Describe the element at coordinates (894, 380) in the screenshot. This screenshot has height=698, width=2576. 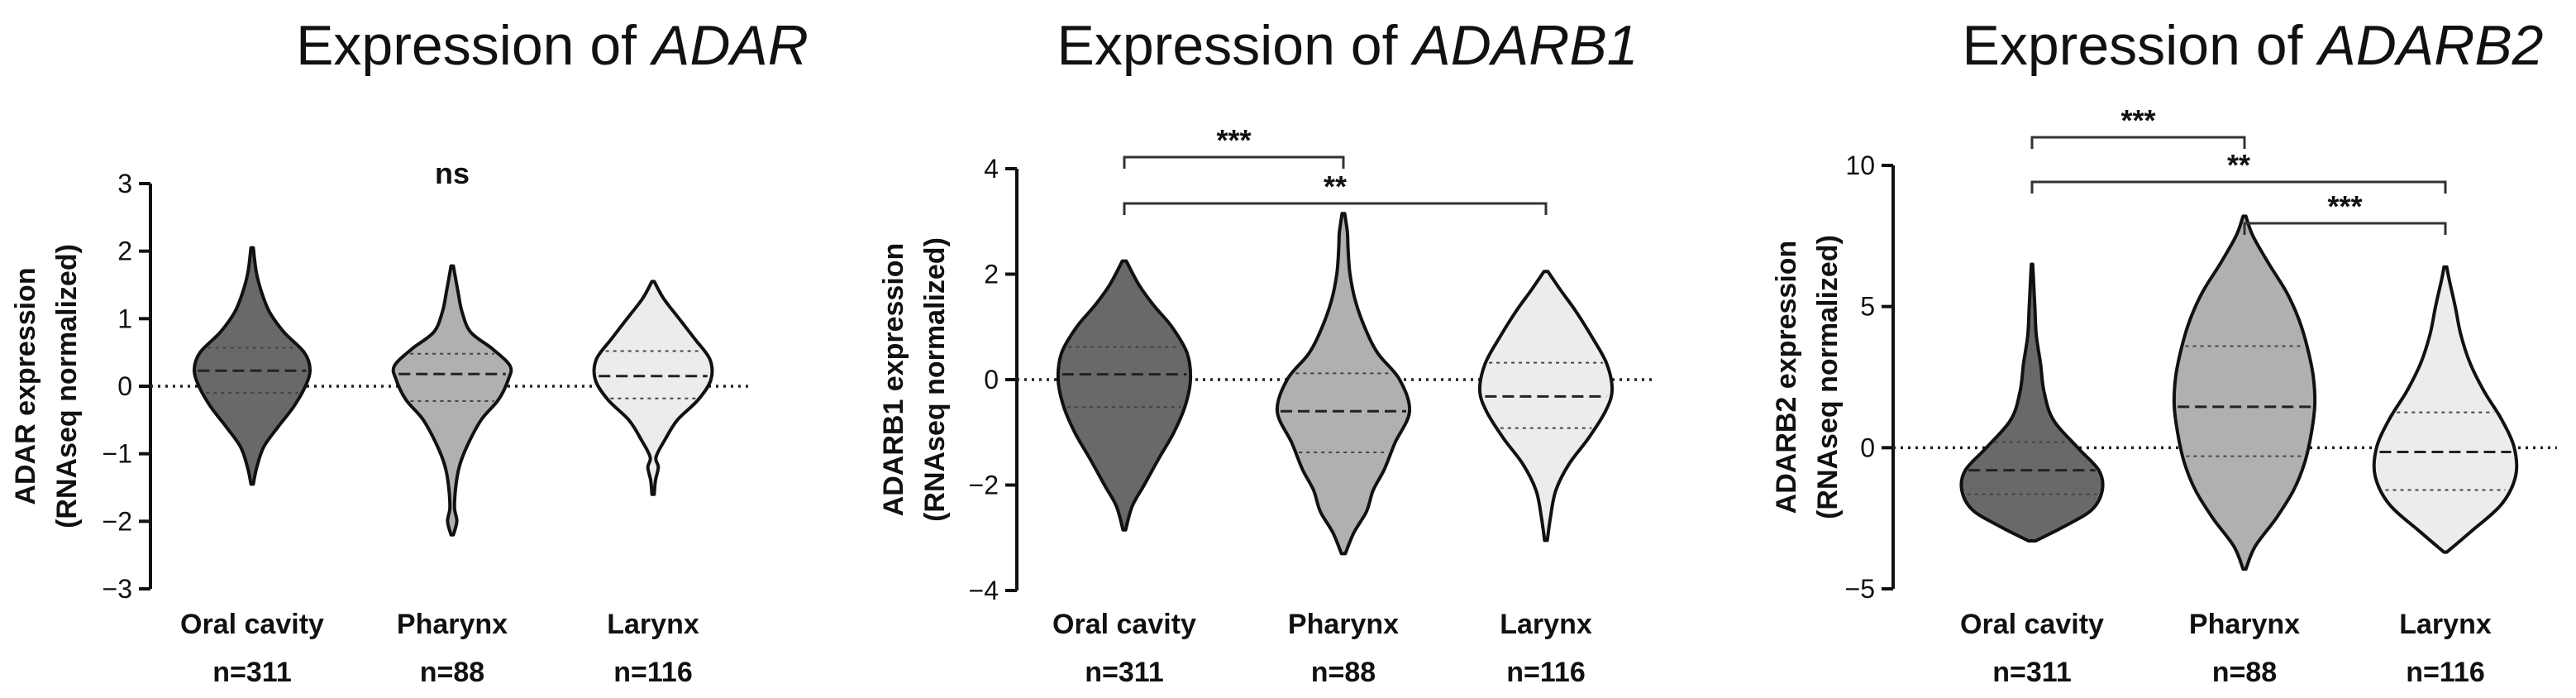
I see `y-axis-label: ADARB1 expression` at that location.